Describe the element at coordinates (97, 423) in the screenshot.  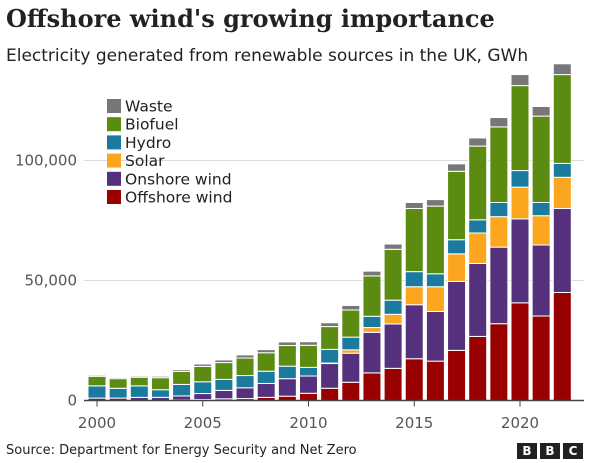
I see `x-tick-label: 2000` at that location.